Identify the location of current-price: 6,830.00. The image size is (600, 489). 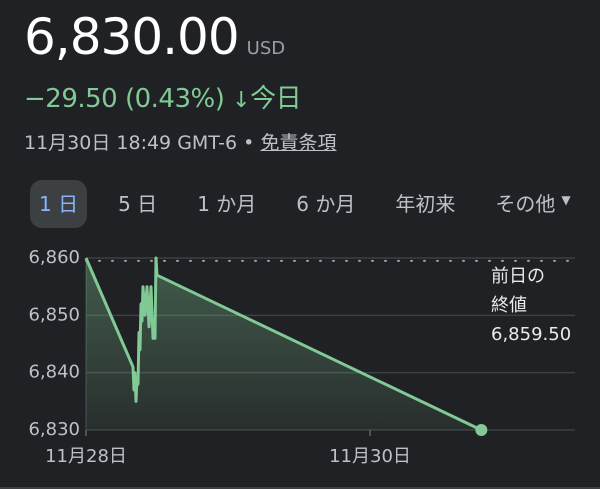
(132, 37).